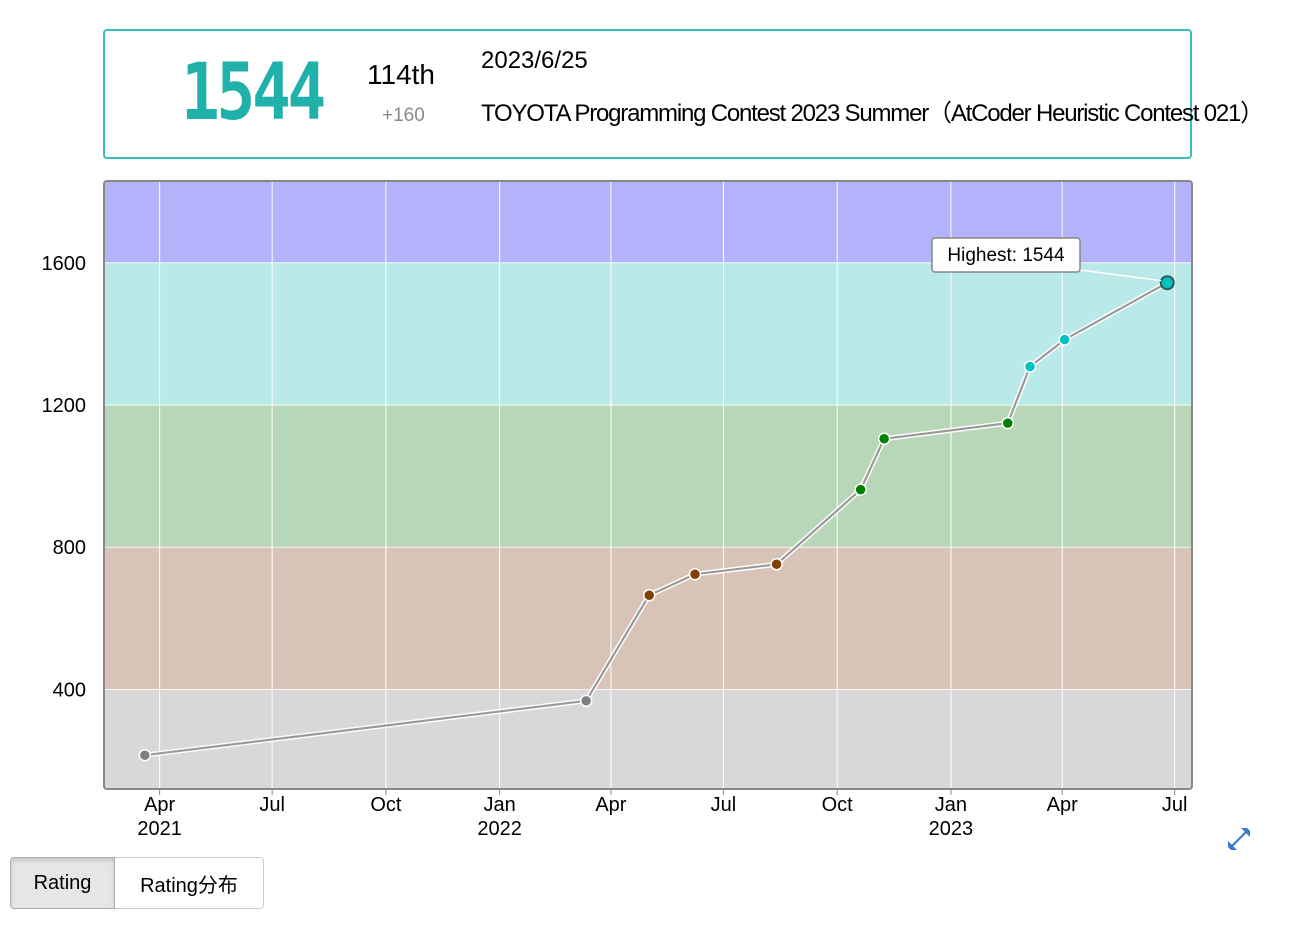 The image size is (1300, 939). Describe the element at coordinates (534, 60) in the screenshot. I see `contest-date: 2023/6/25` at that location.